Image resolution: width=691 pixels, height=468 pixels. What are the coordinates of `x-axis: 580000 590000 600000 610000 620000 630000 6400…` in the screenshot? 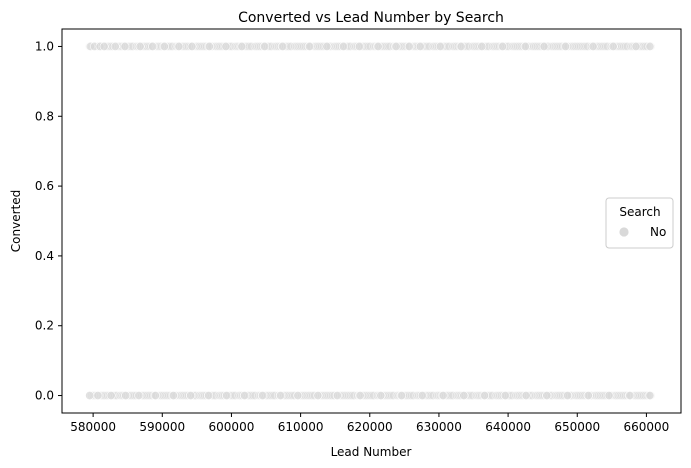 It's located at (369, 423).